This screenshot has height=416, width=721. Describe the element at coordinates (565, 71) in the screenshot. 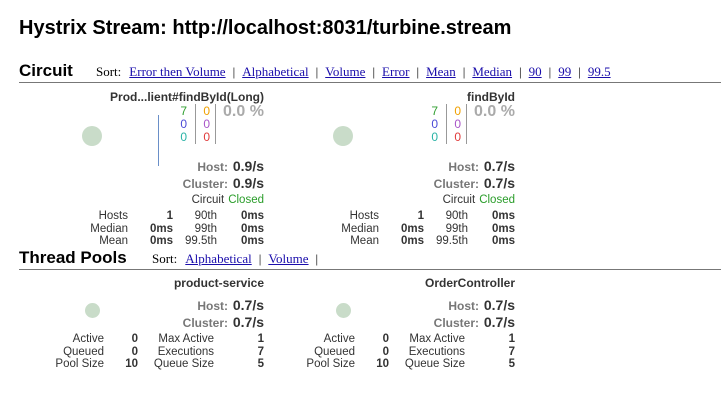

I see `sort-link: 99` at that location.